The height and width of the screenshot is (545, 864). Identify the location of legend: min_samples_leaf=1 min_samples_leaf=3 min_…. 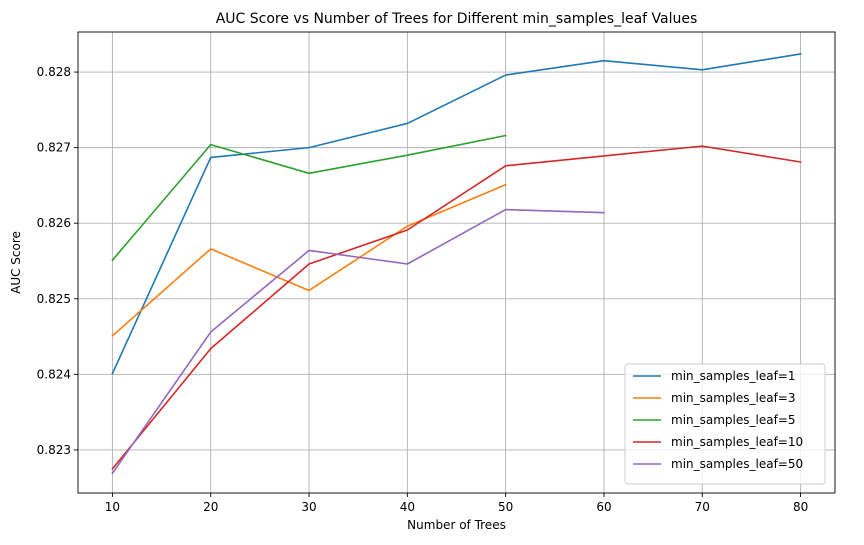
(725, 424).